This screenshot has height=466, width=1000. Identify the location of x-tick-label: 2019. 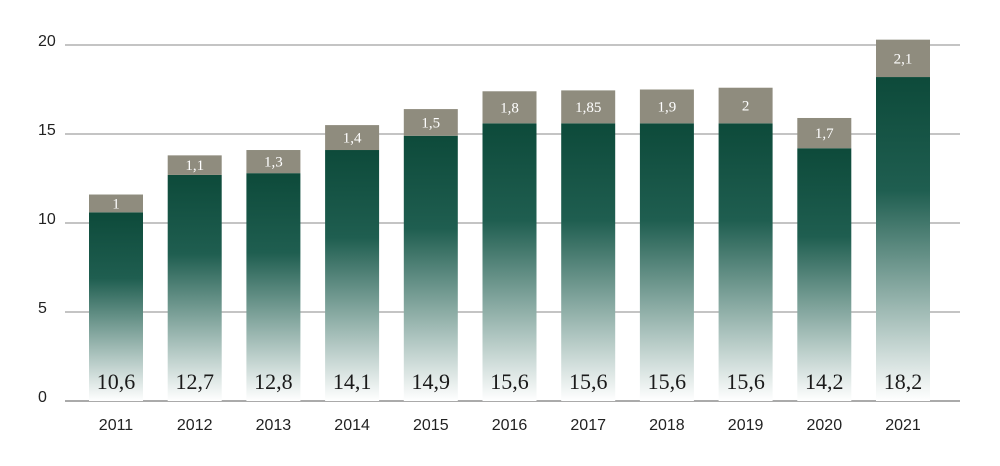
(746, 425).